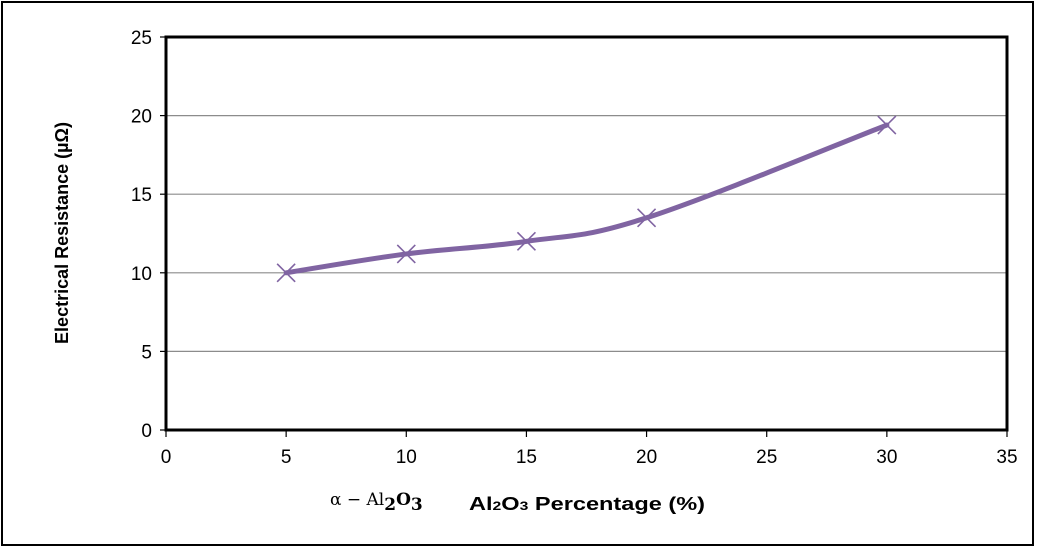 The width and height of the screenshot is (1039, 550). I want to click on y-tick-label: 15, so click(141, 195).